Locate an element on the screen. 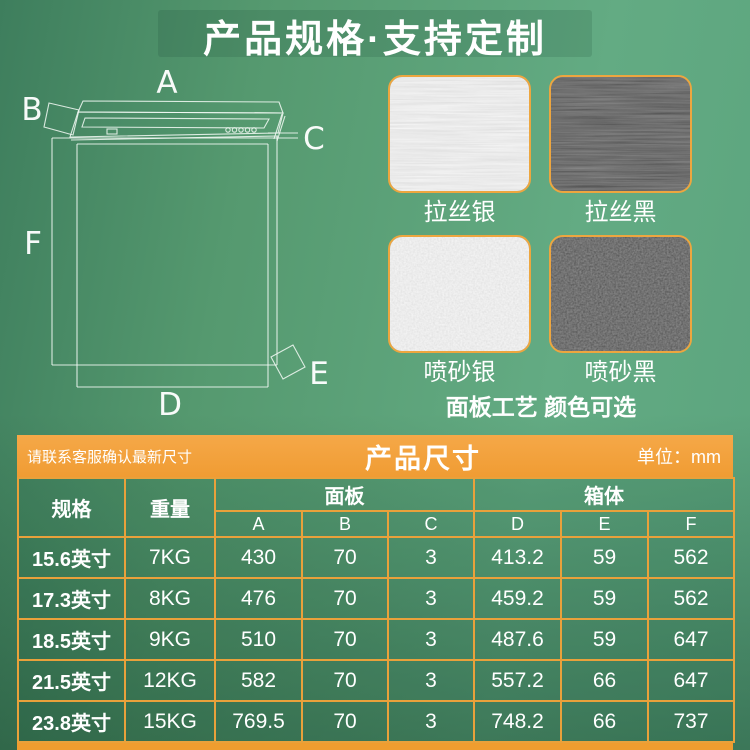  sandblast-silver-swatch is located at coordinates (459, 294).